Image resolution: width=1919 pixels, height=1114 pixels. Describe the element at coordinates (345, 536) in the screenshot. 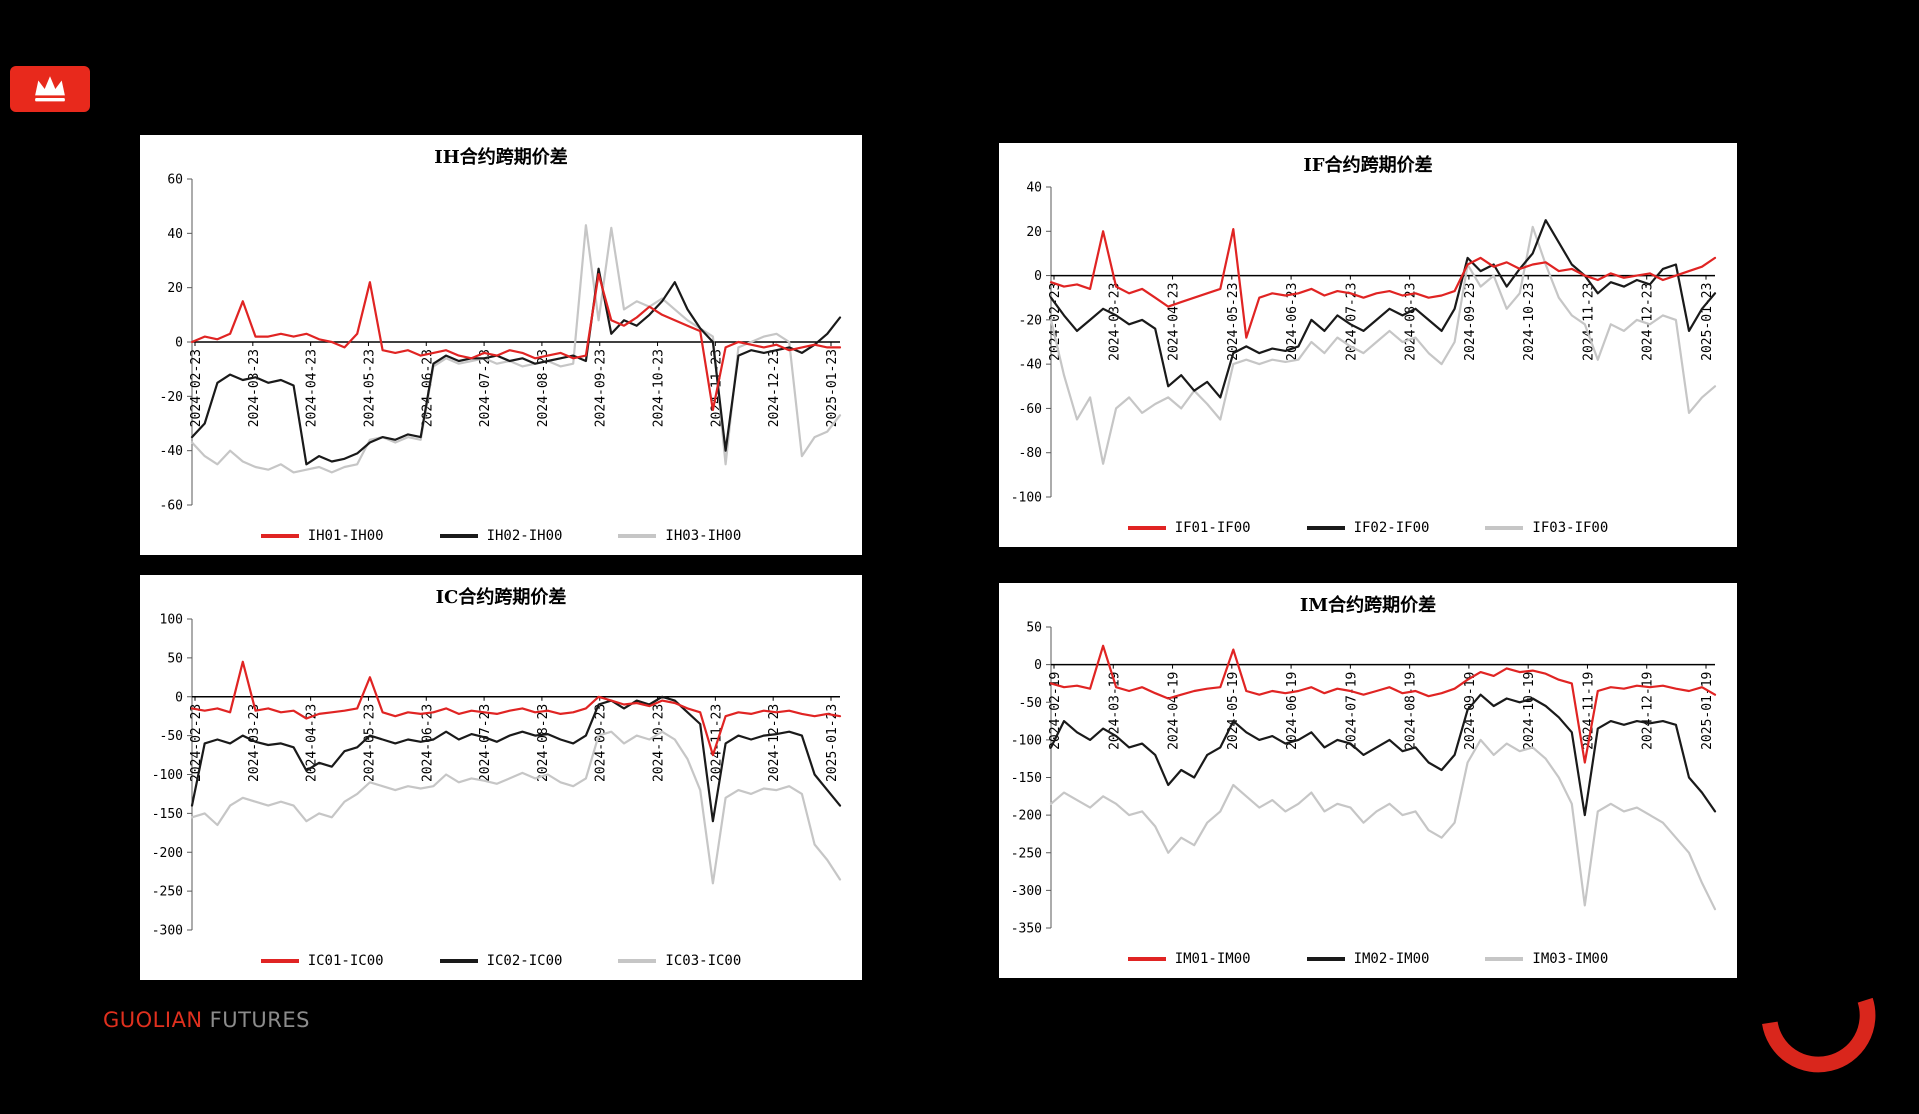

I see `legend-label: IH01-IH00` at that location.